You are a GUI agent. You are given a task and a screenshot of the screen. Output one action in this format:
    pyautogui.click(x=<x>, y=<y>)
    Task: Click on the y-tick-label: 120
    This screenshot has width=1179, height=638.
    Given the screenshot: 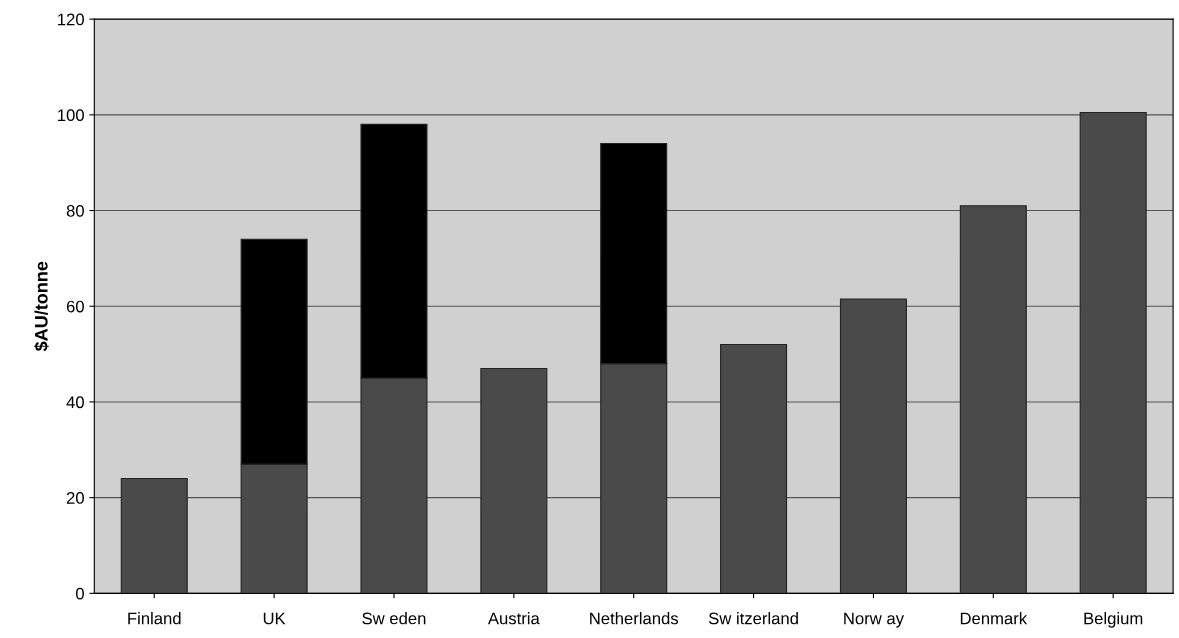 What is the action you would take?
    pyautogui.click(x=71, y=19)
    